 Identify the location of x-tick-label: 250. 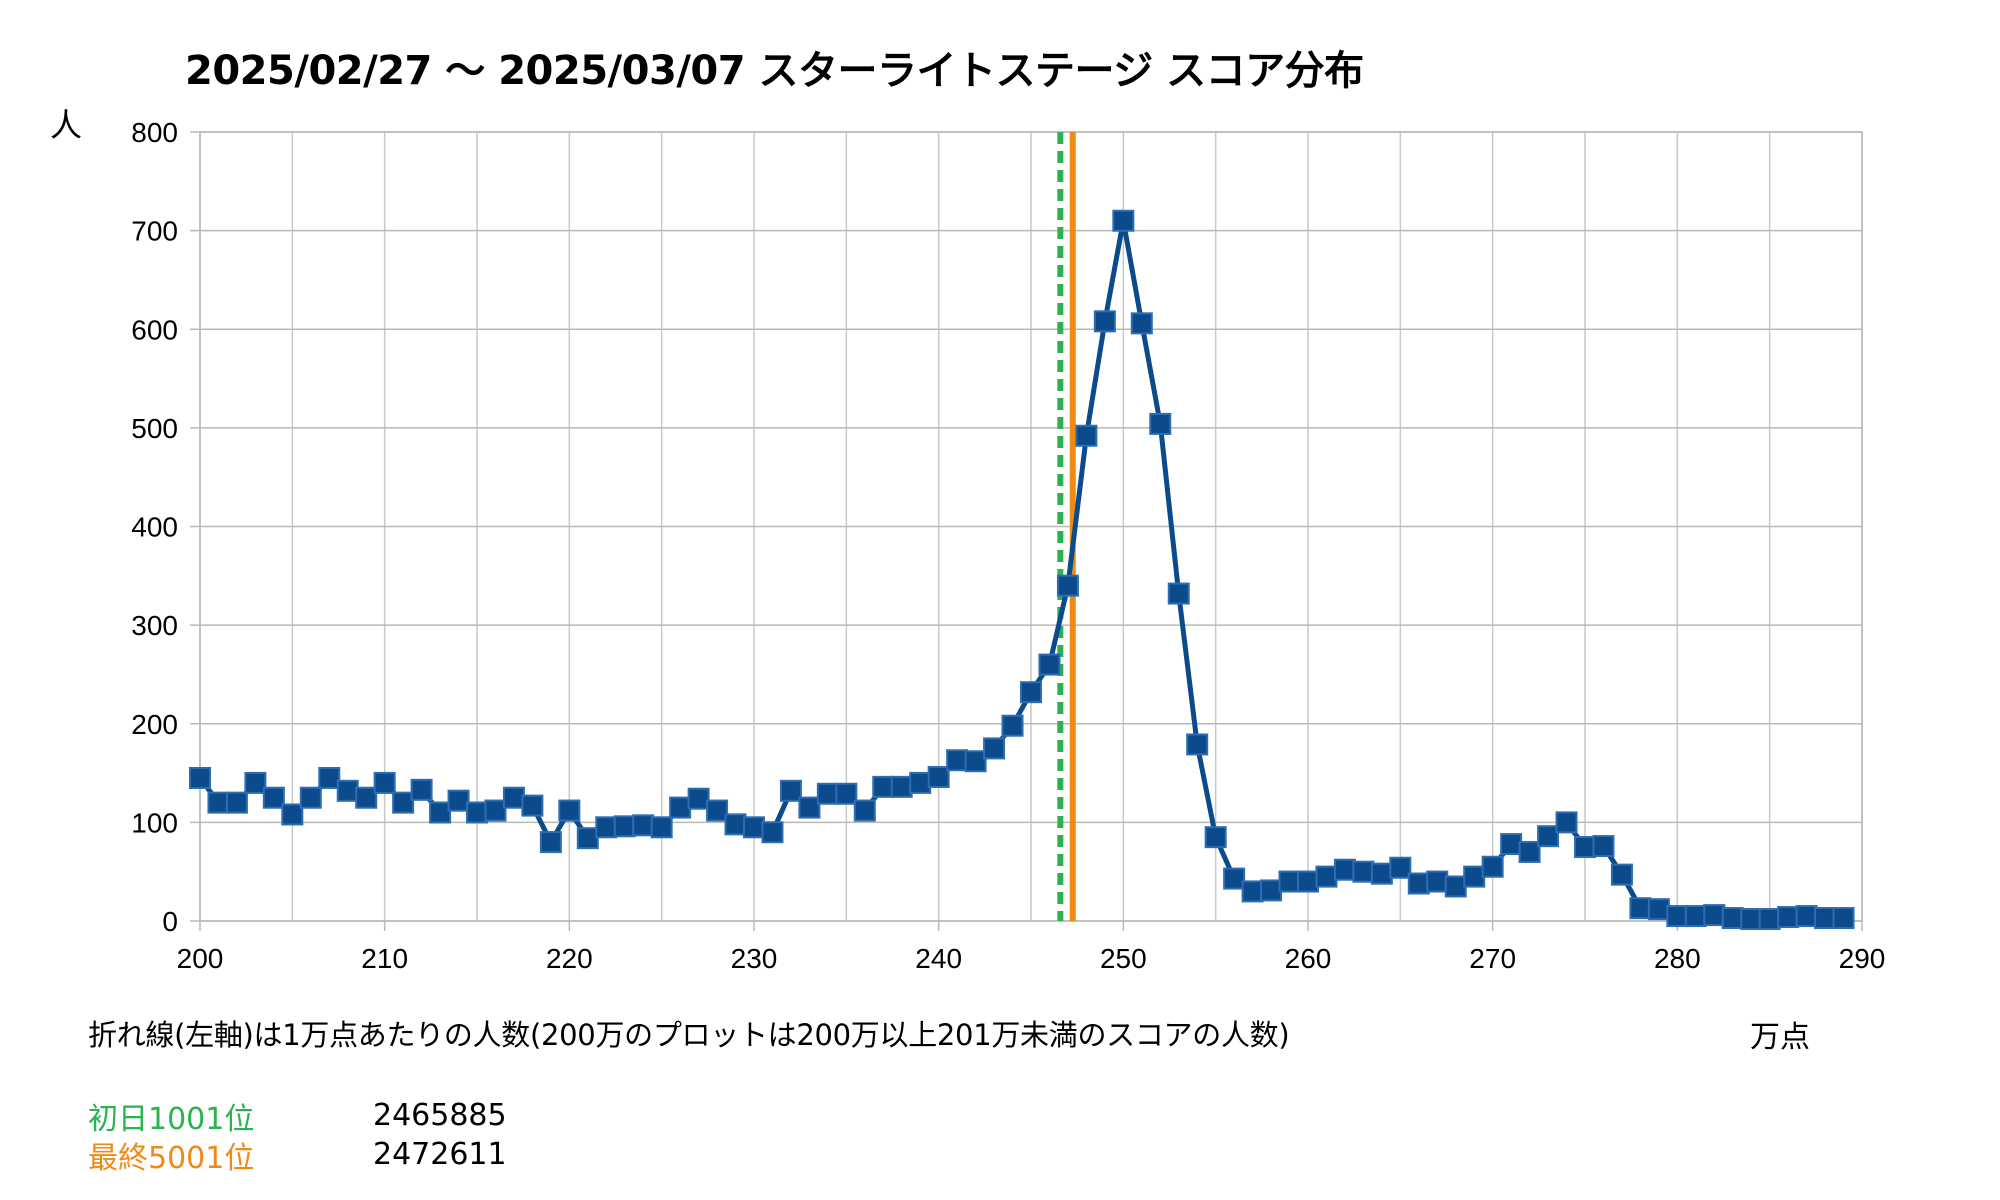
(1123, 958).